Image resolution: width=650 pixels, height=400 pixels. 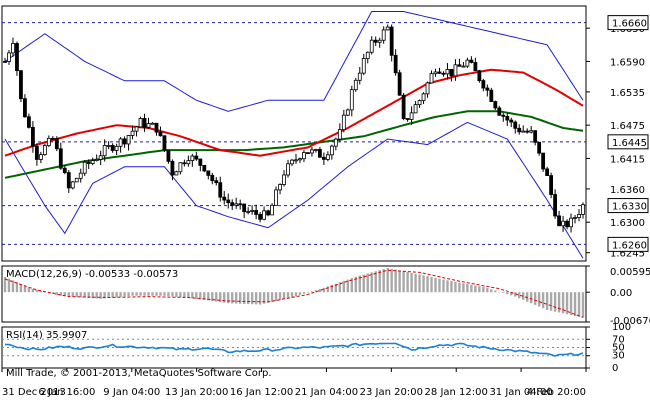 I want to click on price-level-label: 1.6260, so click(x=629, y=245).